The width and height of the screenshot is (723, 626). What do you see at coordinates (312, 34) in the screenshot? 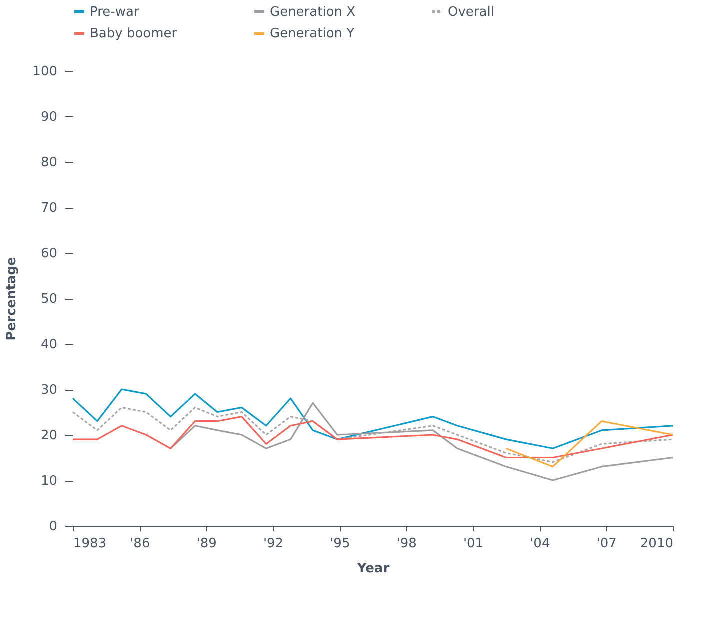
I see `legend-label: Generation Y` at bounding box center [312, 34].